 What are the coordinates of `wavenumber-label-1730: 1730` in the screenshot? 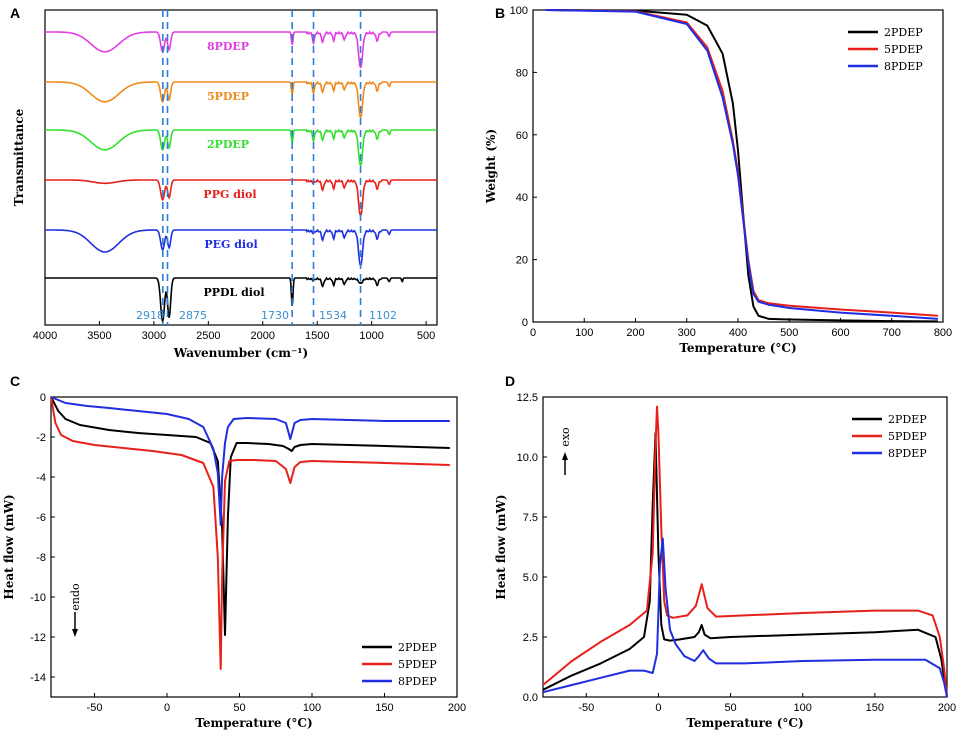 It's located at (275, 315).